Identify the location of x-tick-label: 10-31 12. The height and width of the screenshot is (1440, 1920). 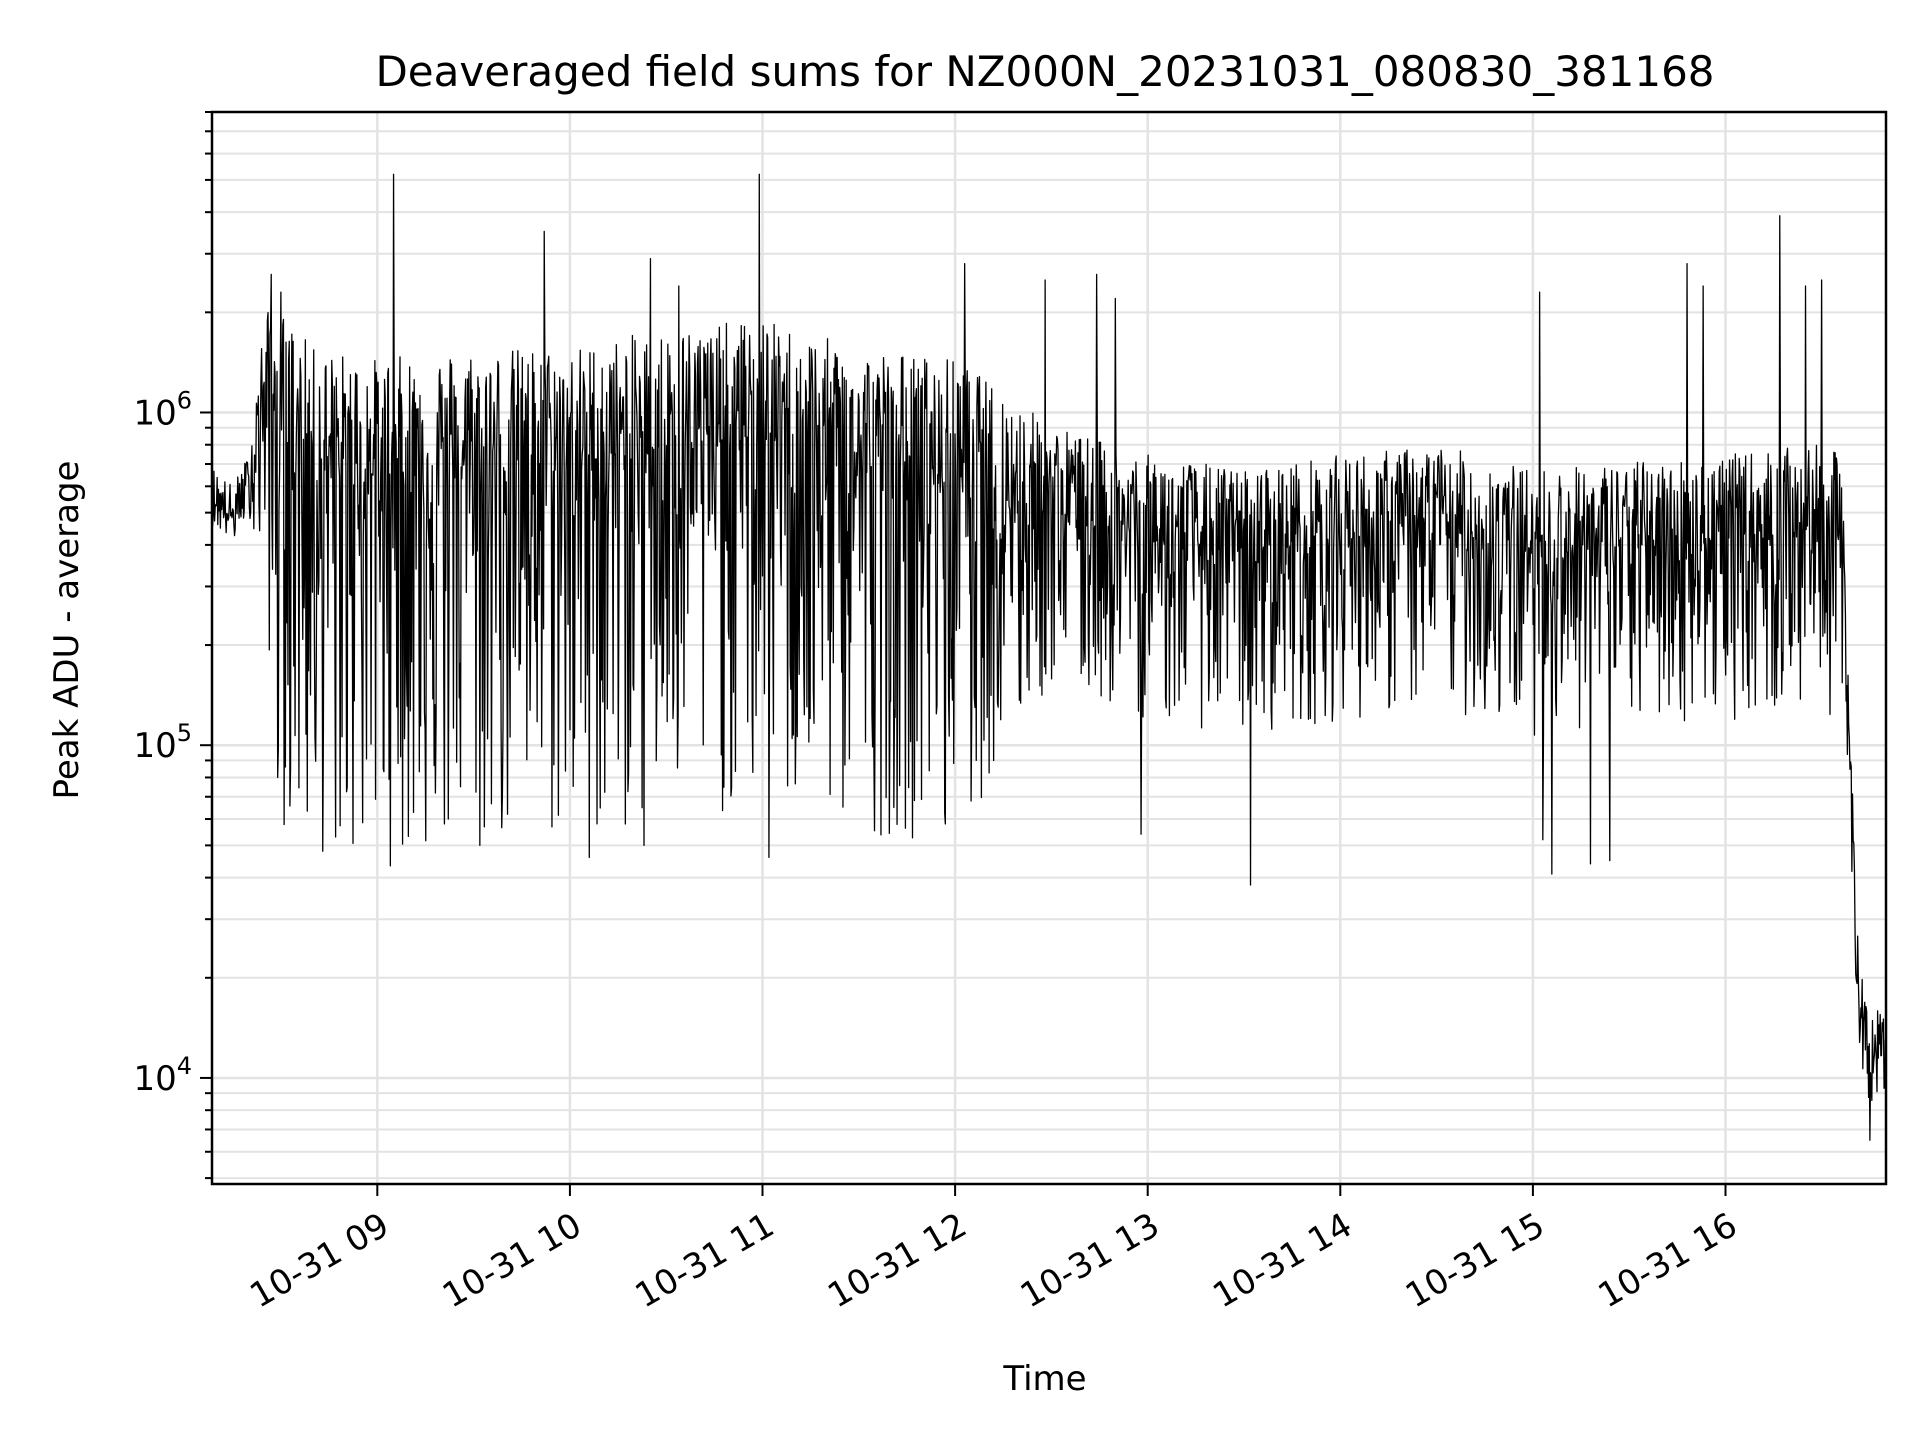
(897, 1260).